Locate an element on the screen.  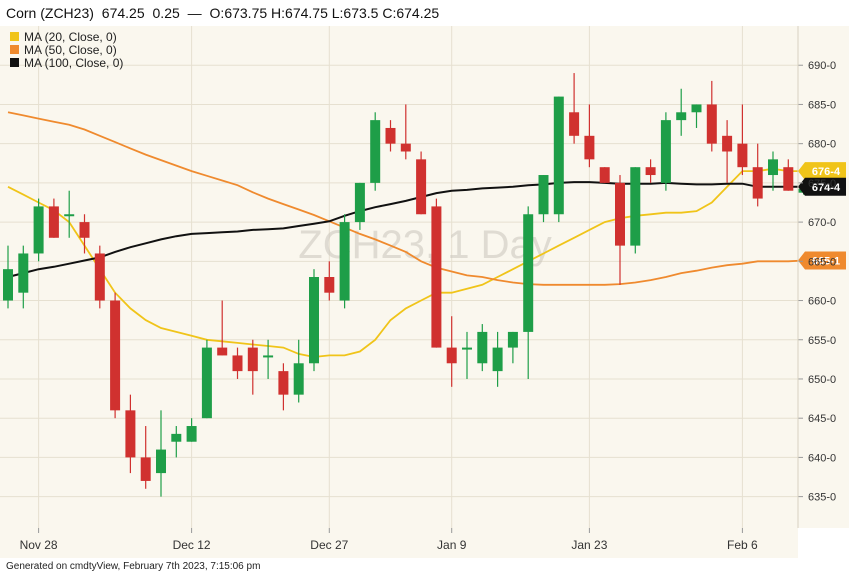
x-tick-label: Jan 9 is located at coordinates (452, 545).